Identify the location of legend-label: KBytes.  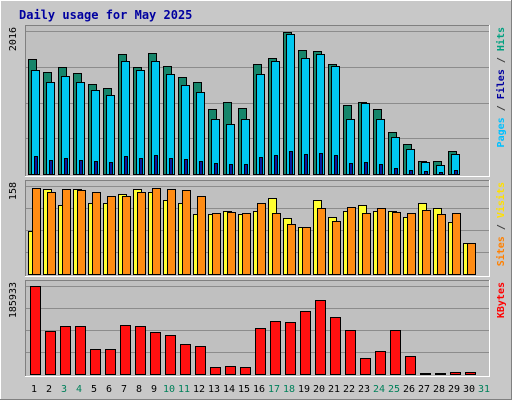
(501, 300).